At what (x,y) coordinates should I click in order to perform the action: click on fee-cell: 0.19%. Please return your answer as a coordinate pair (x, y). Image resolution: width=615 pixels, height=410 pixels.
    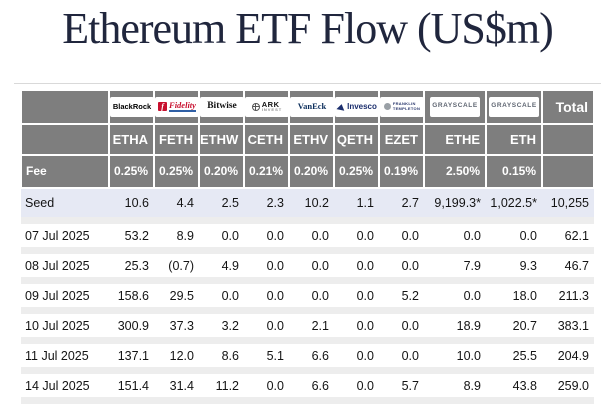
    Looking at the image, I should click on (401, 171).